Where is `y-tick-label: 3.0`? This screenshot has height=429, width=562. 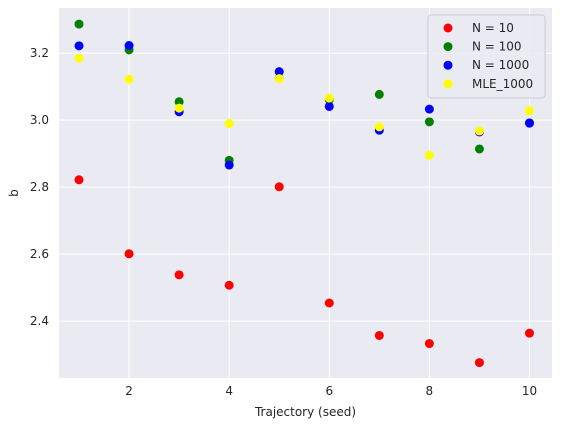 y-tick-label: 3.0 is located at coordinates (39, 120).